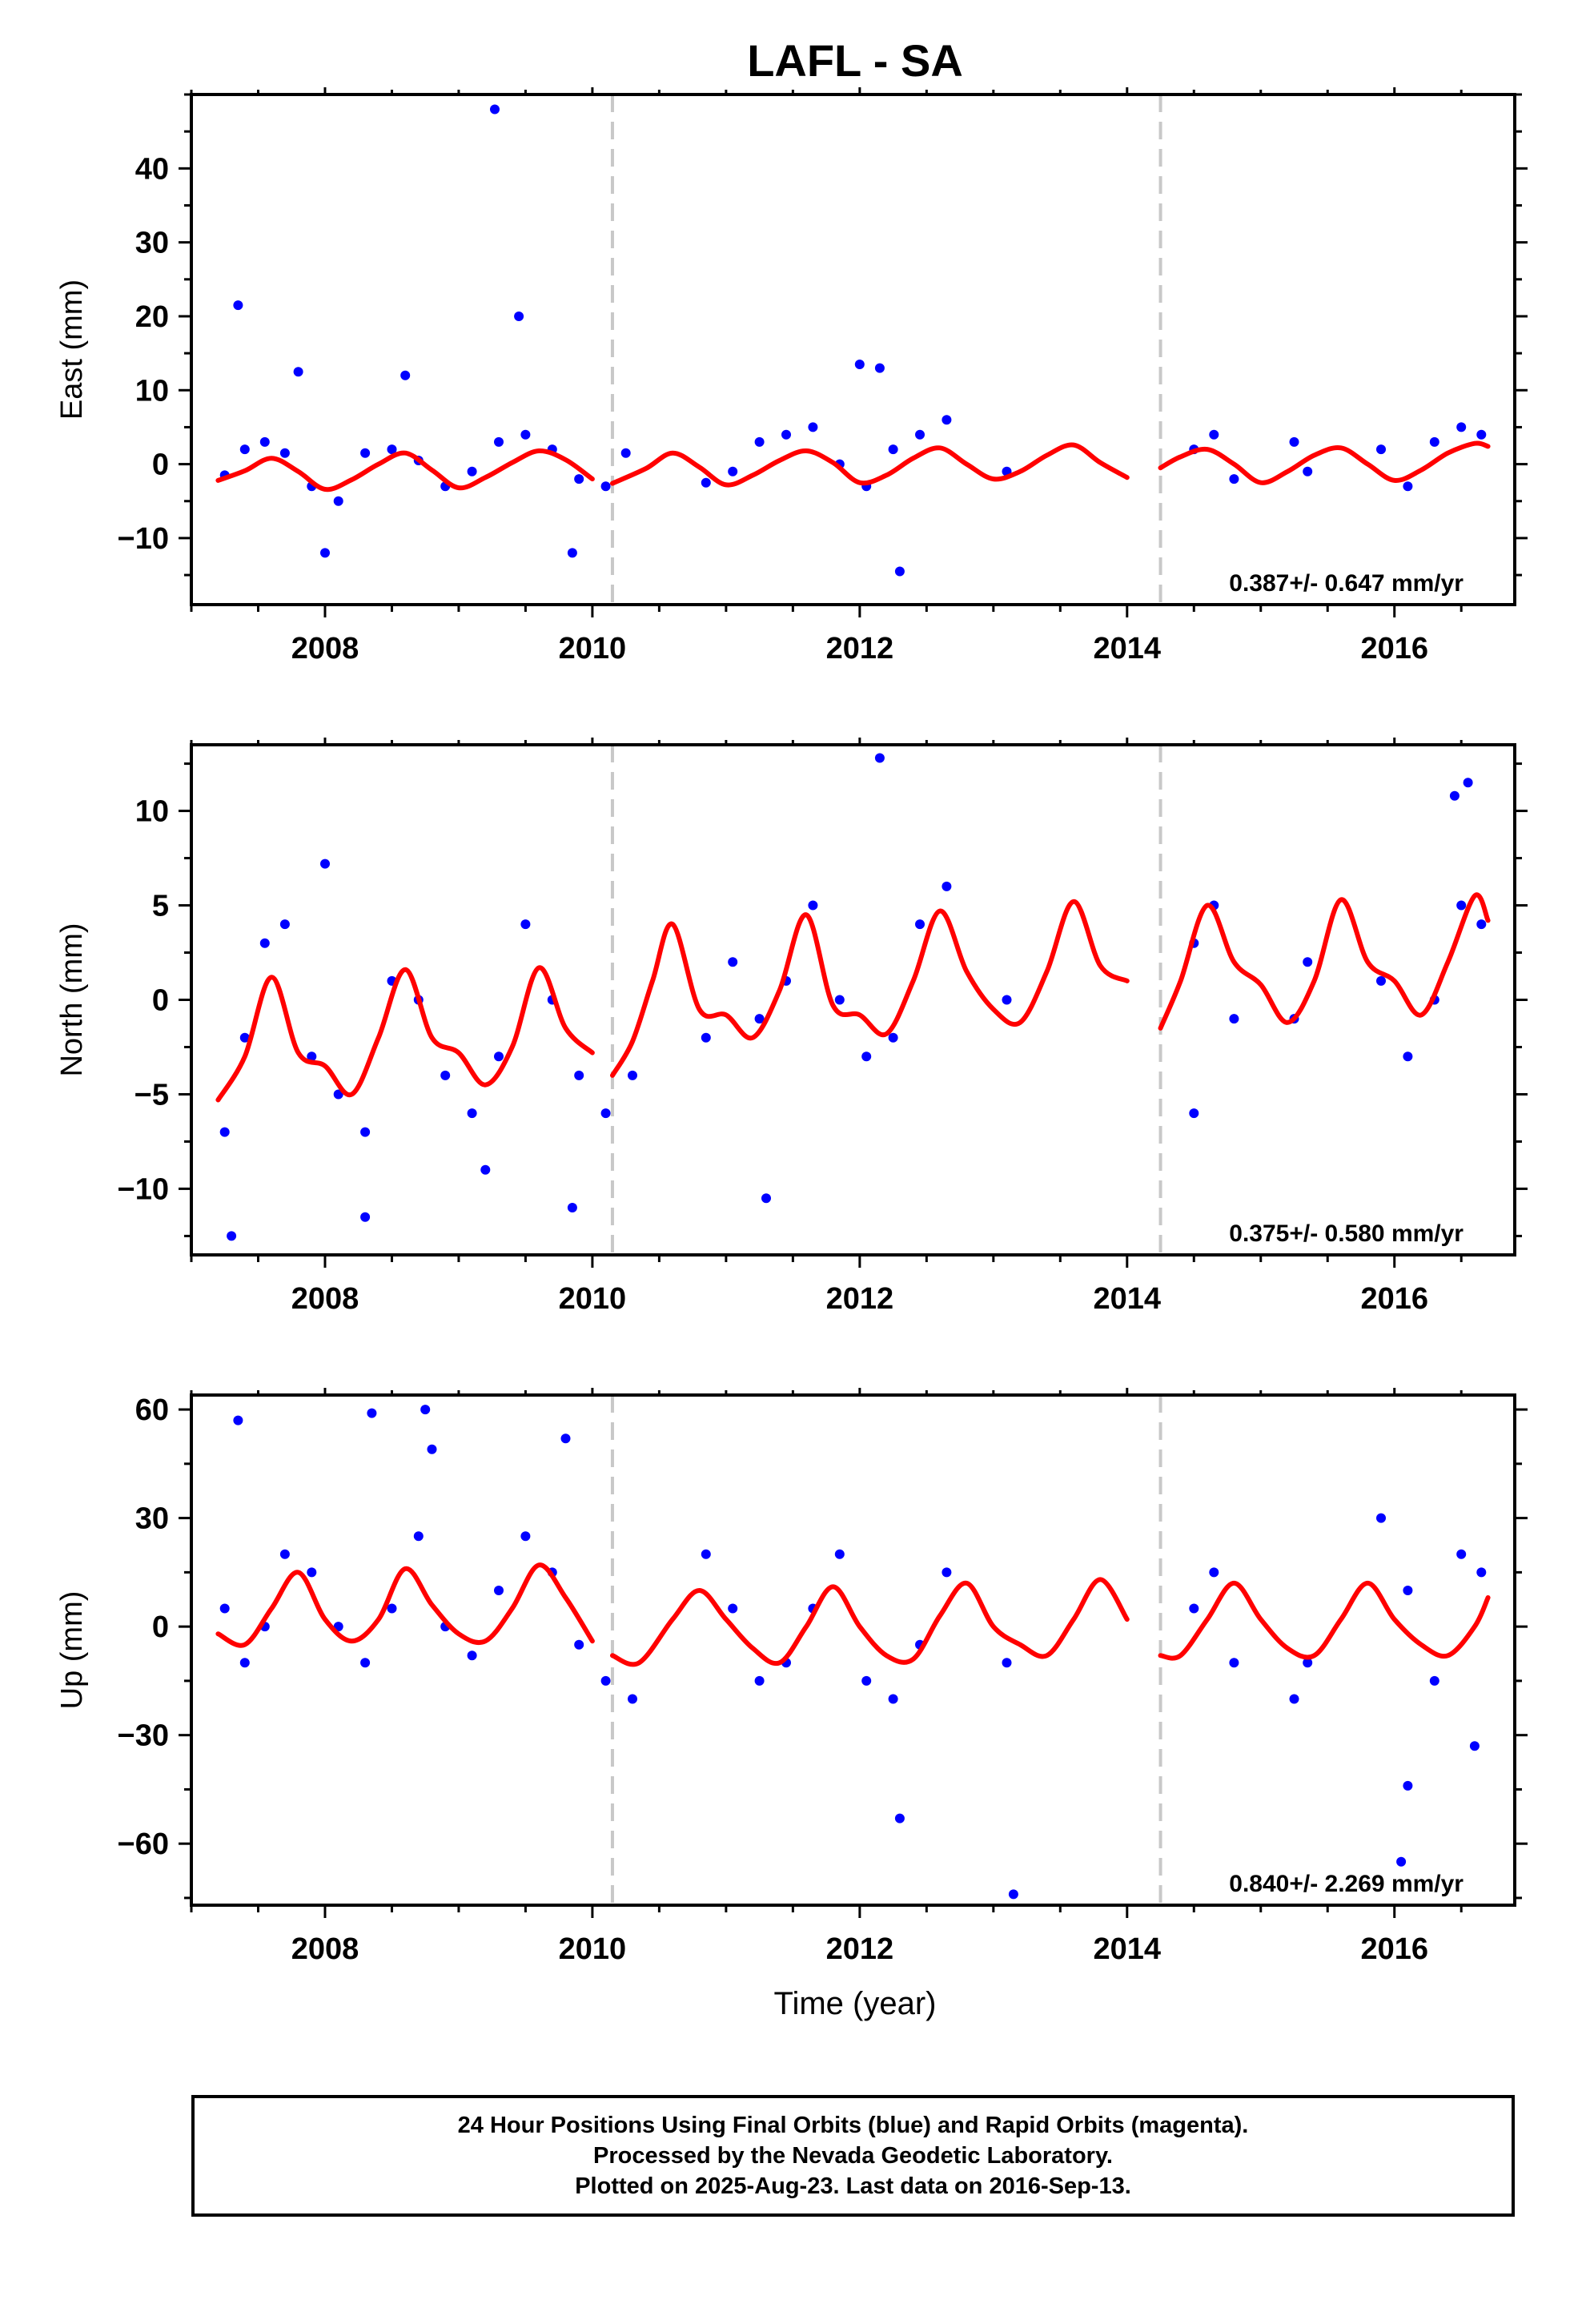 The width and height of the screenshot is (1582, 2324). Describe the element at coordinates (860, 1949) in the screenshot. I see `up-x-tick-label: 2012` at that location.